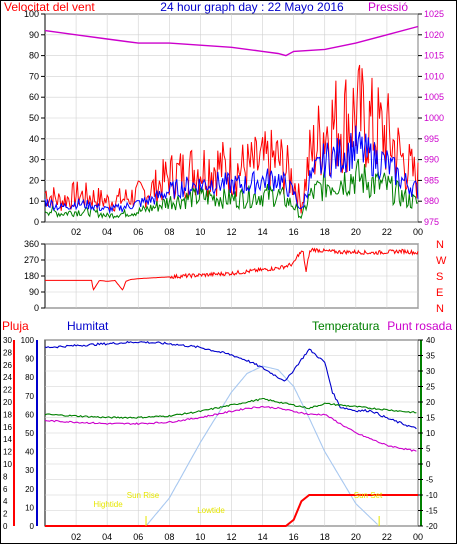 This screenshot has height=544, width=457. What do you see at coordinates (169, 232) in the screenshot?
I see `wind-x-tick-label: 08` at bounding box center [169, 232].